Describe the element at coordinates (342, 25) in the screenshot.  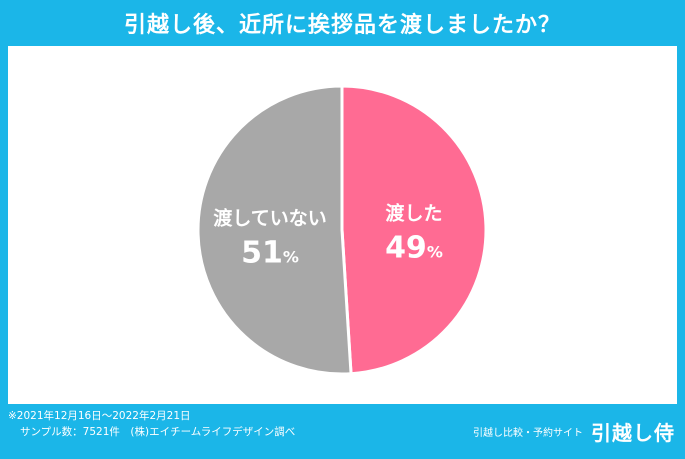
I see `page-title: 引越し後、近所に挨拶品を渡しましたか？` at that location.